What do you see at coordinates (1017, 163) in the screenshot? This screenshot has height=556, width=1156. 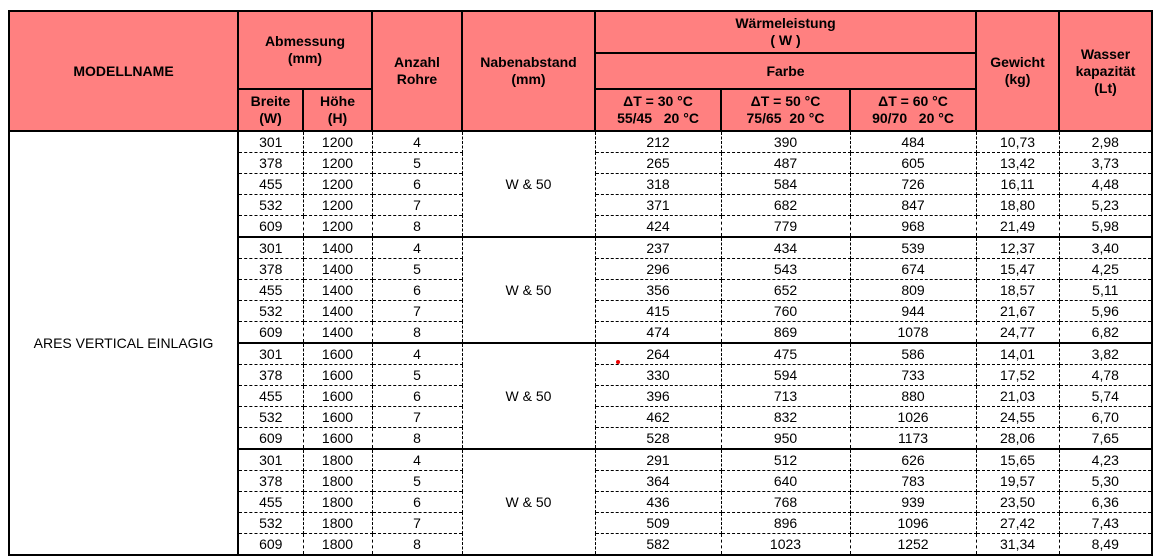 I see `cell-gewicht: 13,42` at bounding box center [1017, 163].